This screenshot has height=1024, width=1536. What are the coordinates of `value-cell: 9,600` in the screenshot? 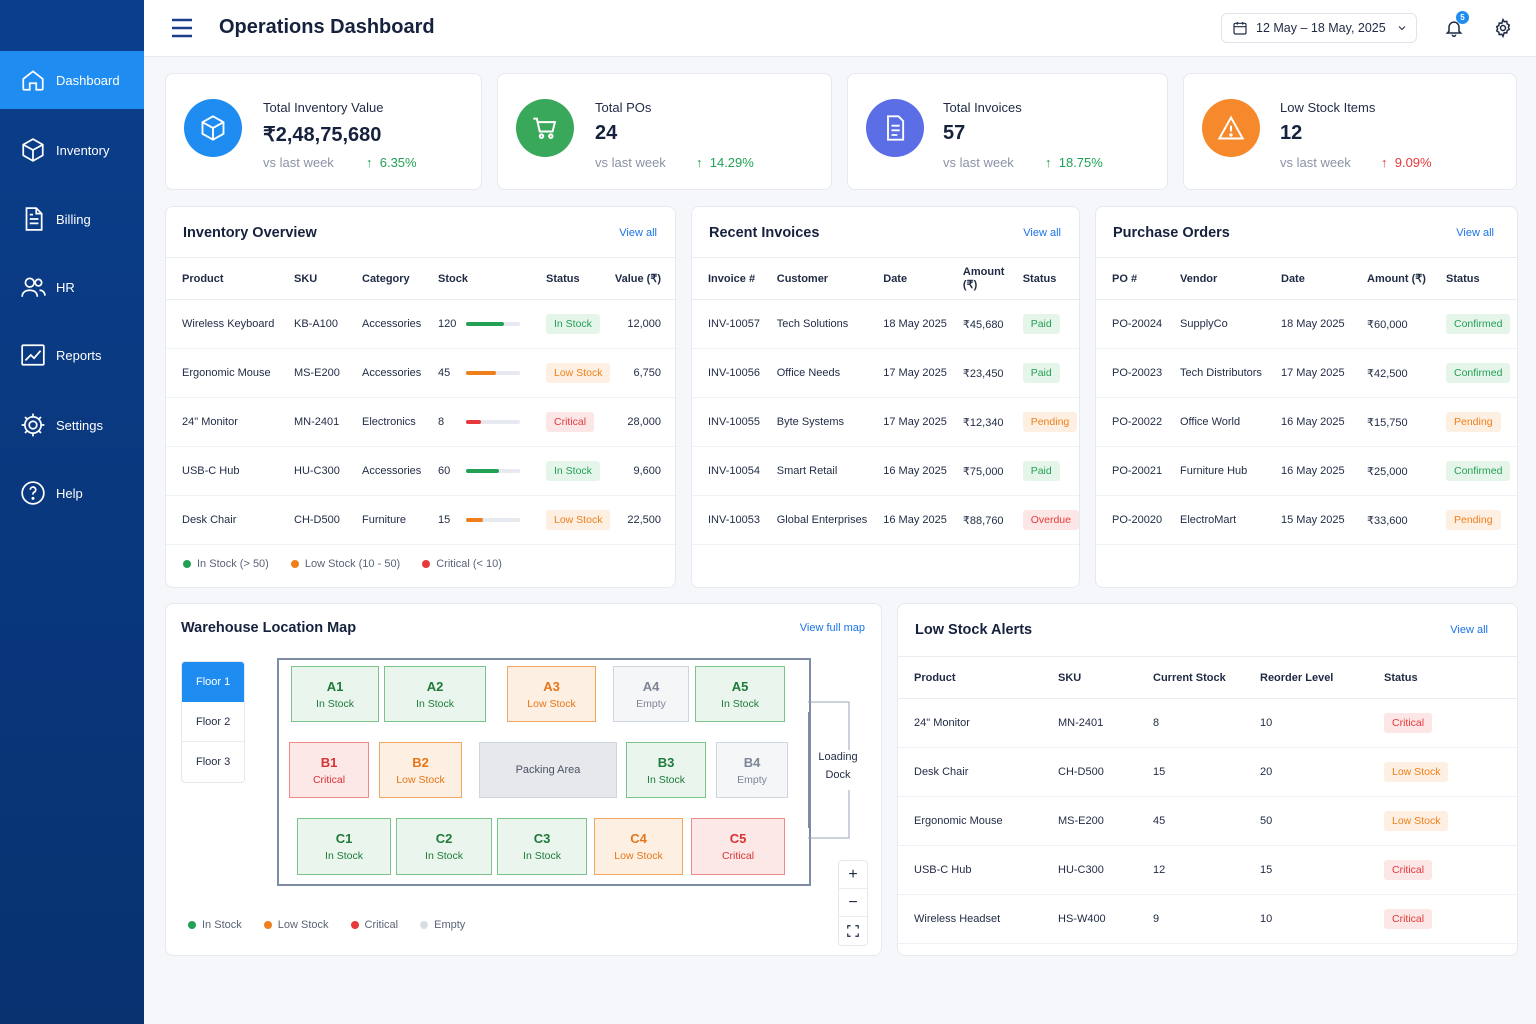 It's located at (642, 471).